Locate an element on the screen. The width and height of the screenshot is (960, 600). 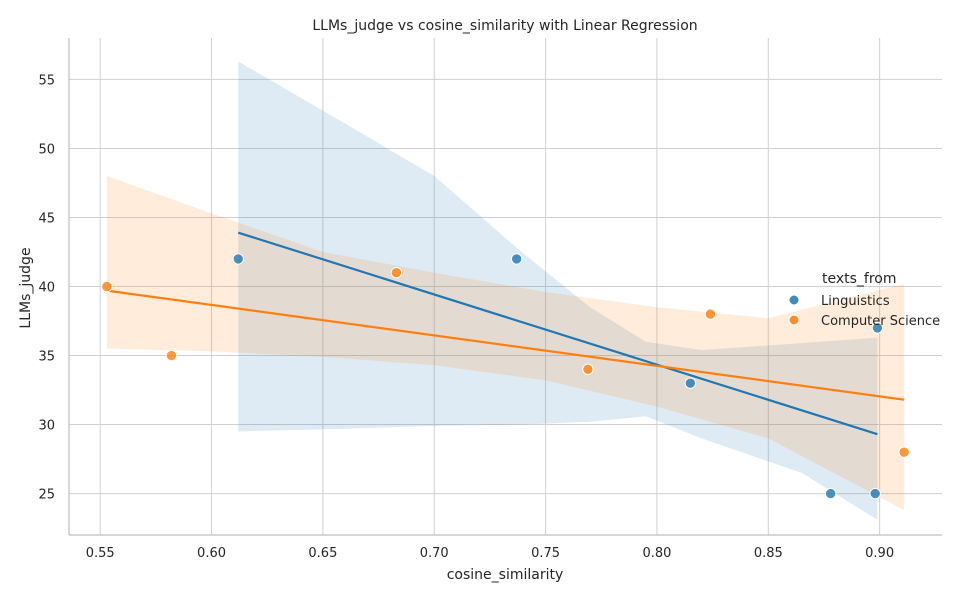
legend: texts_from Linguistics Computer Science is located at coordinates (864, 300).